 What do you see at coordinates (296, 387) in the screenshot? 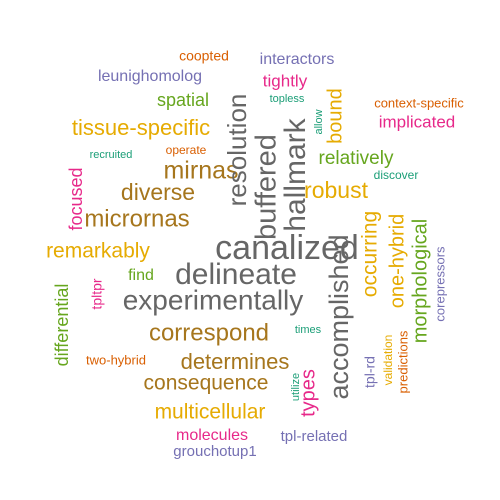
I see `word-utilize: utilize` at bounding box center [296, 387].